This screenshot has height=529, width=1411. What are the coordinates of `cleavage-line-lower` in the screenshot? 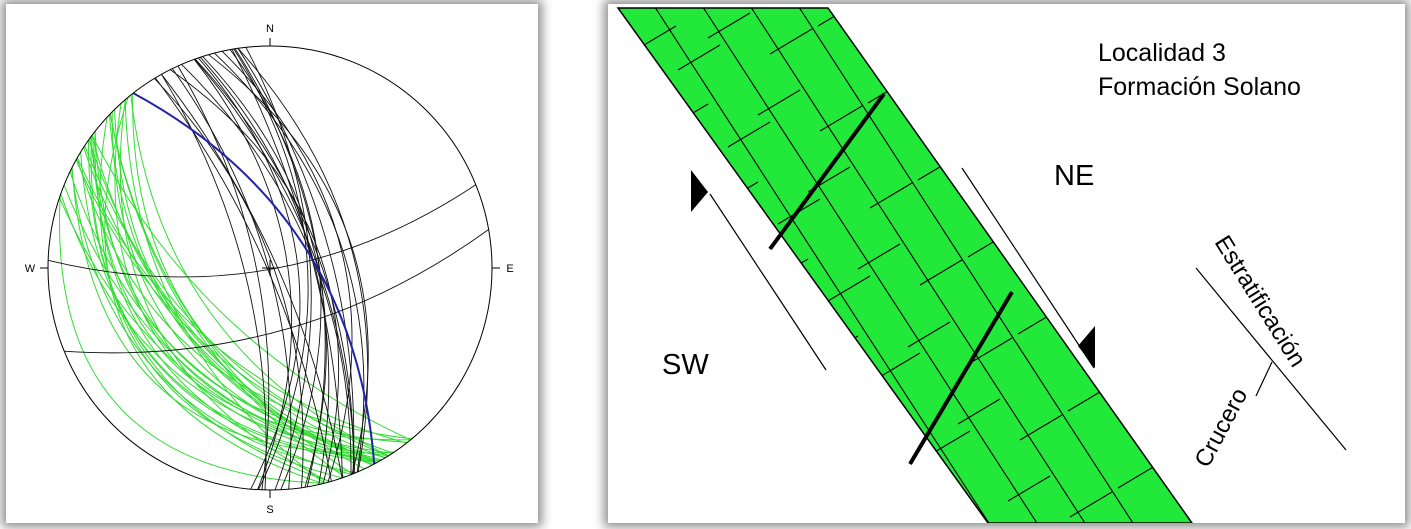 It's located at (961, 378).